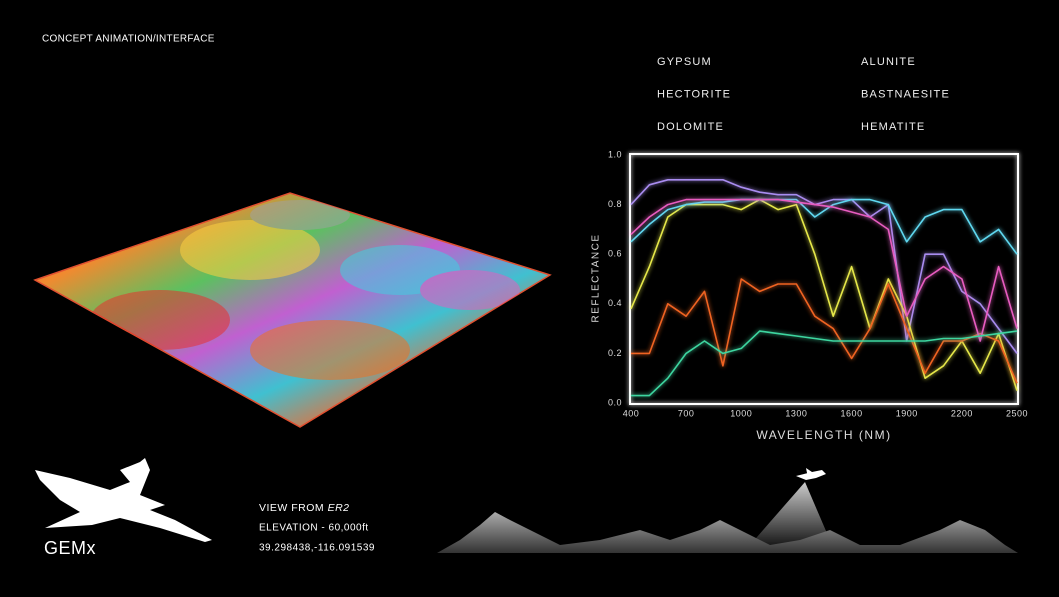 The image size is (1059, 597). I want to click on y-tick-label: 0.2, so click(615, 353).